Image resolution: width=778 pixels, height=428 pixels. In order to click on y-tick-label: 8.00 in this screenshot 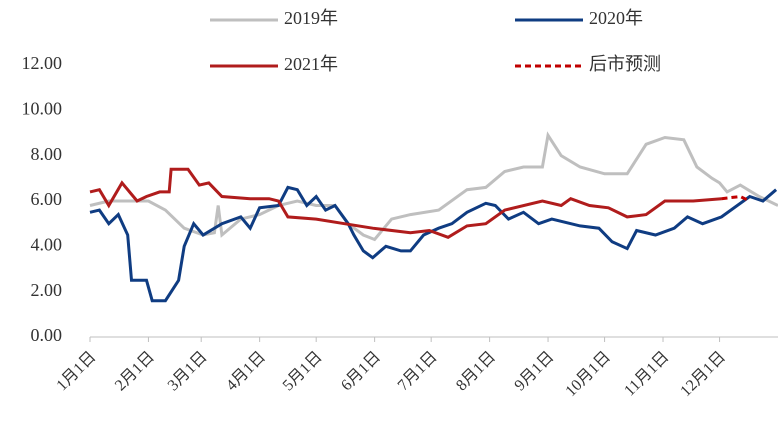, I will do `click(47, 154)`.